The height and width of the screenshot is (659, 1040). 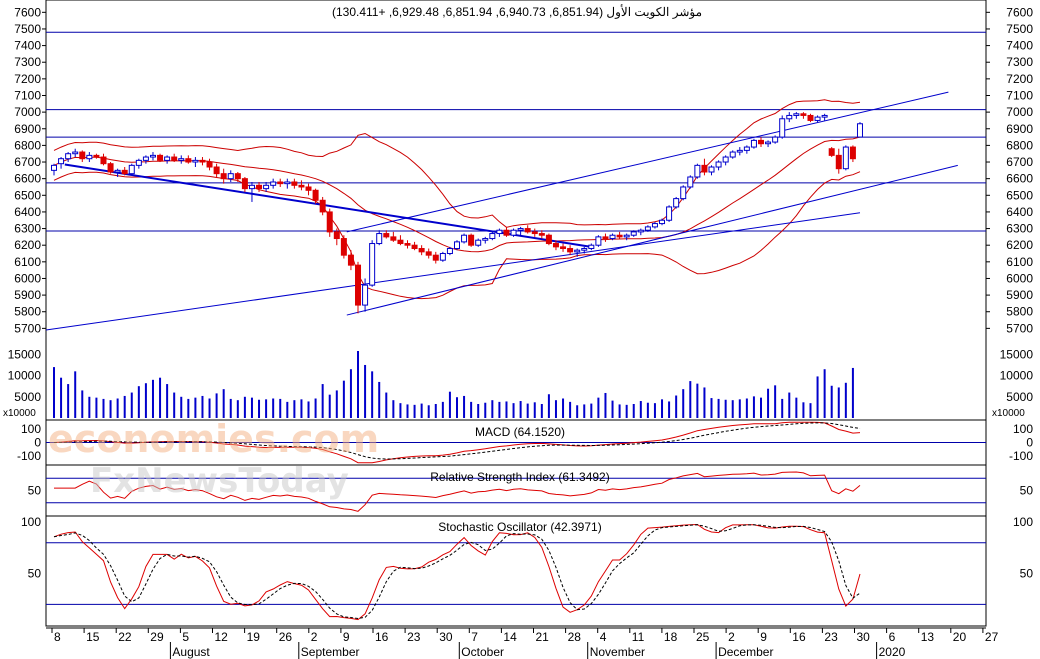 What do you see at coordinates (703, 637) in the screenshot?
I see `day-tick-label: 25` at bounding box center [703, 637].